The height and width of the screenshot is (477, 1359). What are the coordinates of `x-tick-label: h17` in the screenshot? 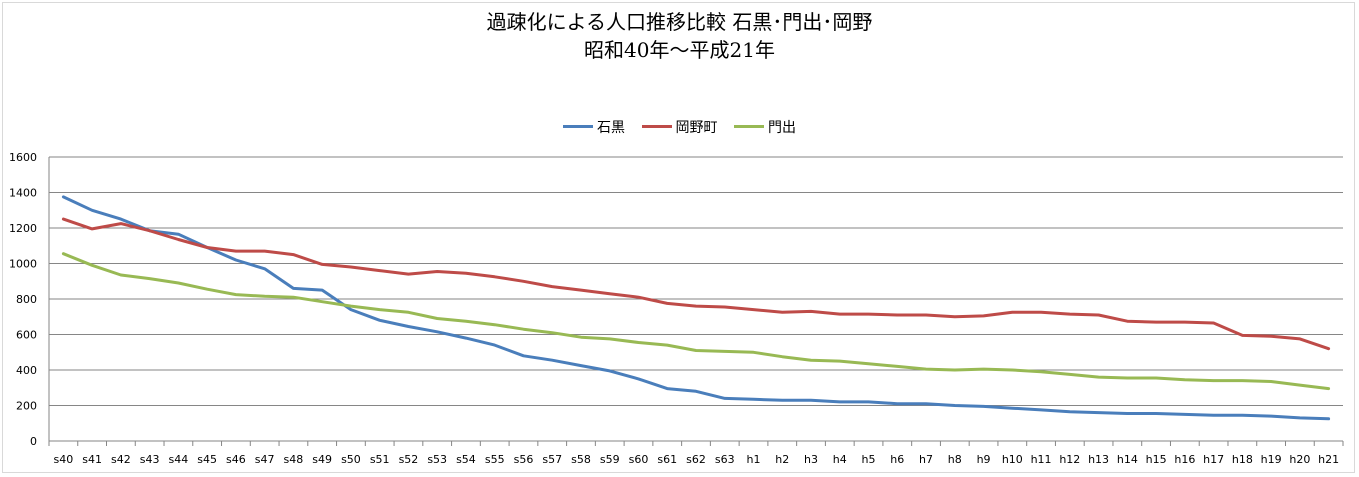 It's located at (1213, 459).